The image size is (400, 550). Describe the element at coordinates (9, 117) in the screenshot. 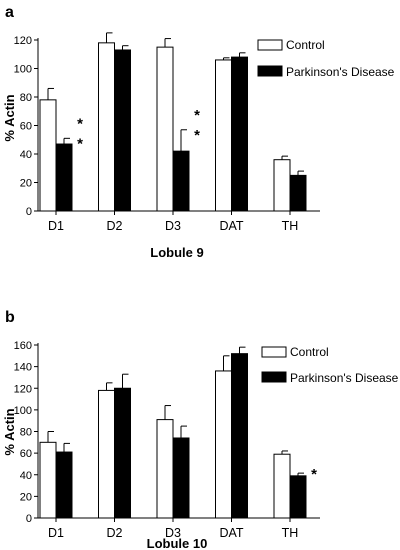

I see `panel-a-y-axis-title: % Actin` at that location.